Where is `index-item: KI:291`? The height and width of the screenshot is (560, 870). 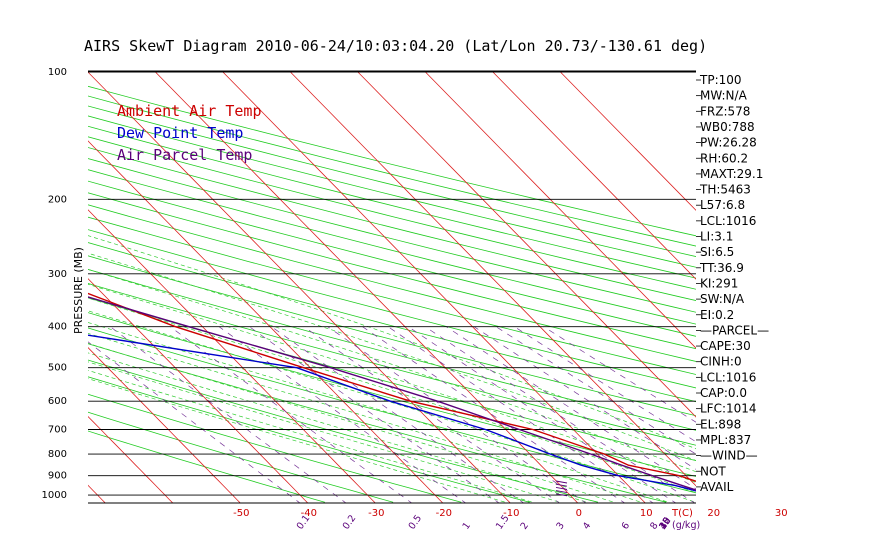
index-item: KI:291 is located at coordinates (719, 283).